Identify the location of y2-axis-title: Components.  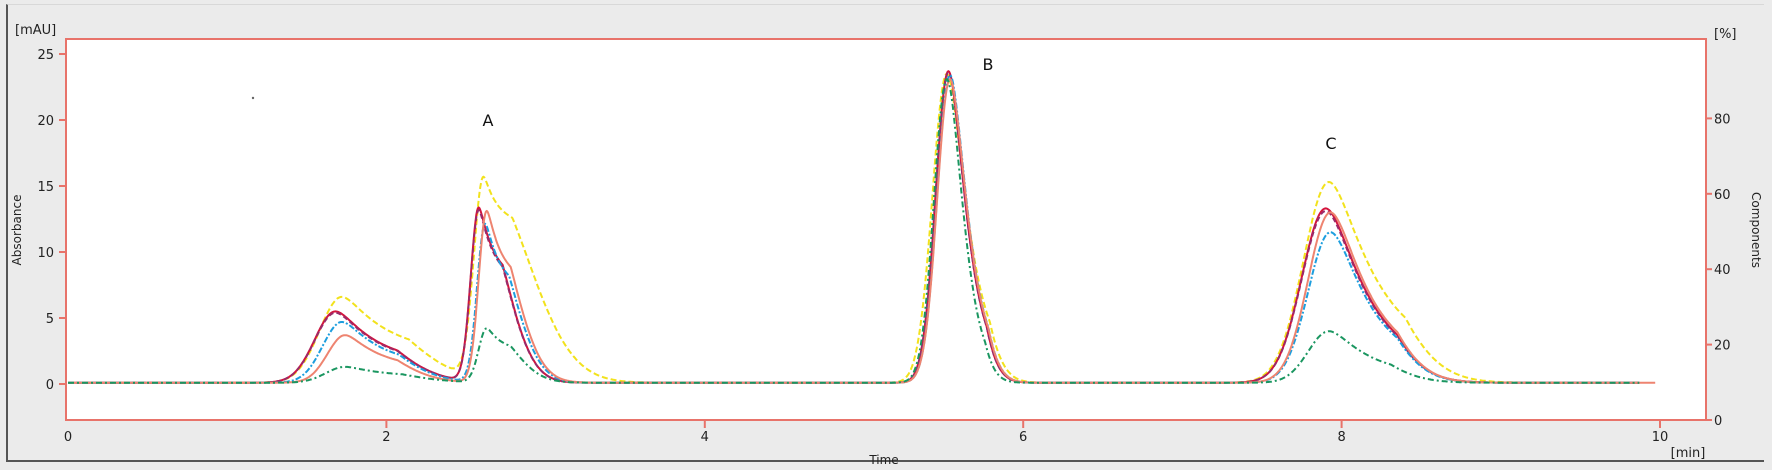
(1756, 230).